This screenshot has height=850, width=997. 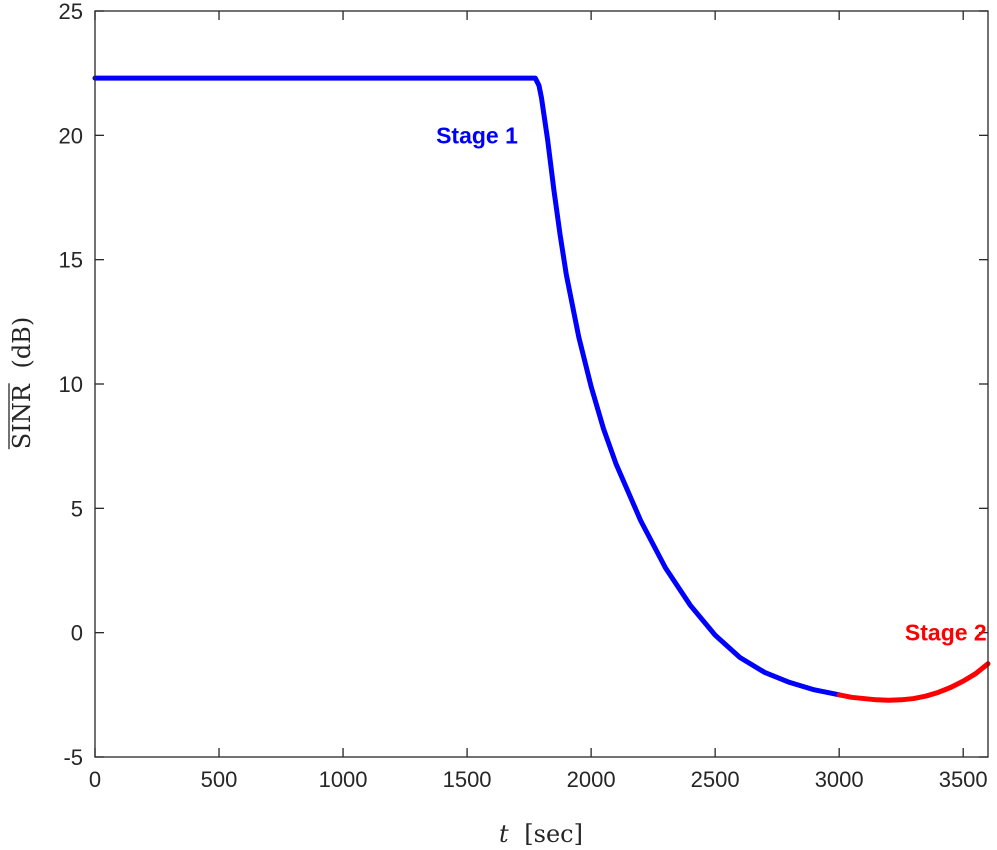 What do you see at coordinates (946, 633) in the screenshot?
I see `annotation-stage-2: Stage 2` at bounding box center [946, 633].